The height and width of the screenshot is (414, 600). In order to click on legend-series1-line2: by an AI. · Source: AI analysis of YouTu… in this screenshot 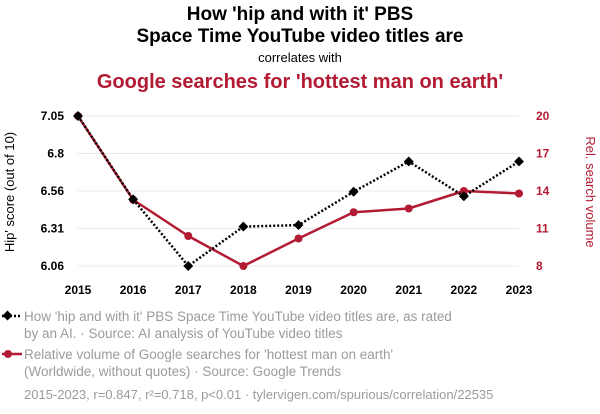, I will do `click(183, 333)`.